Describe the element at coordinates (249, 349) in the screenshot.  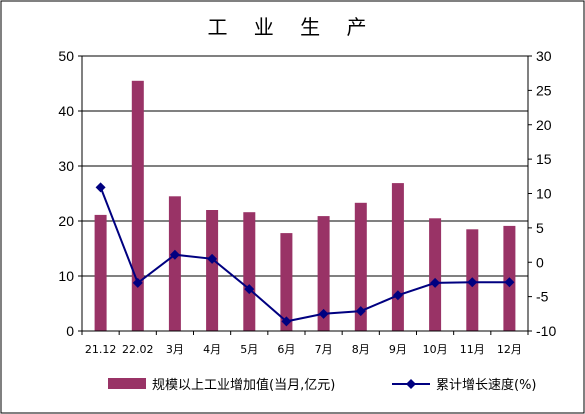
I see `x-tick-label: 5月` at that location.